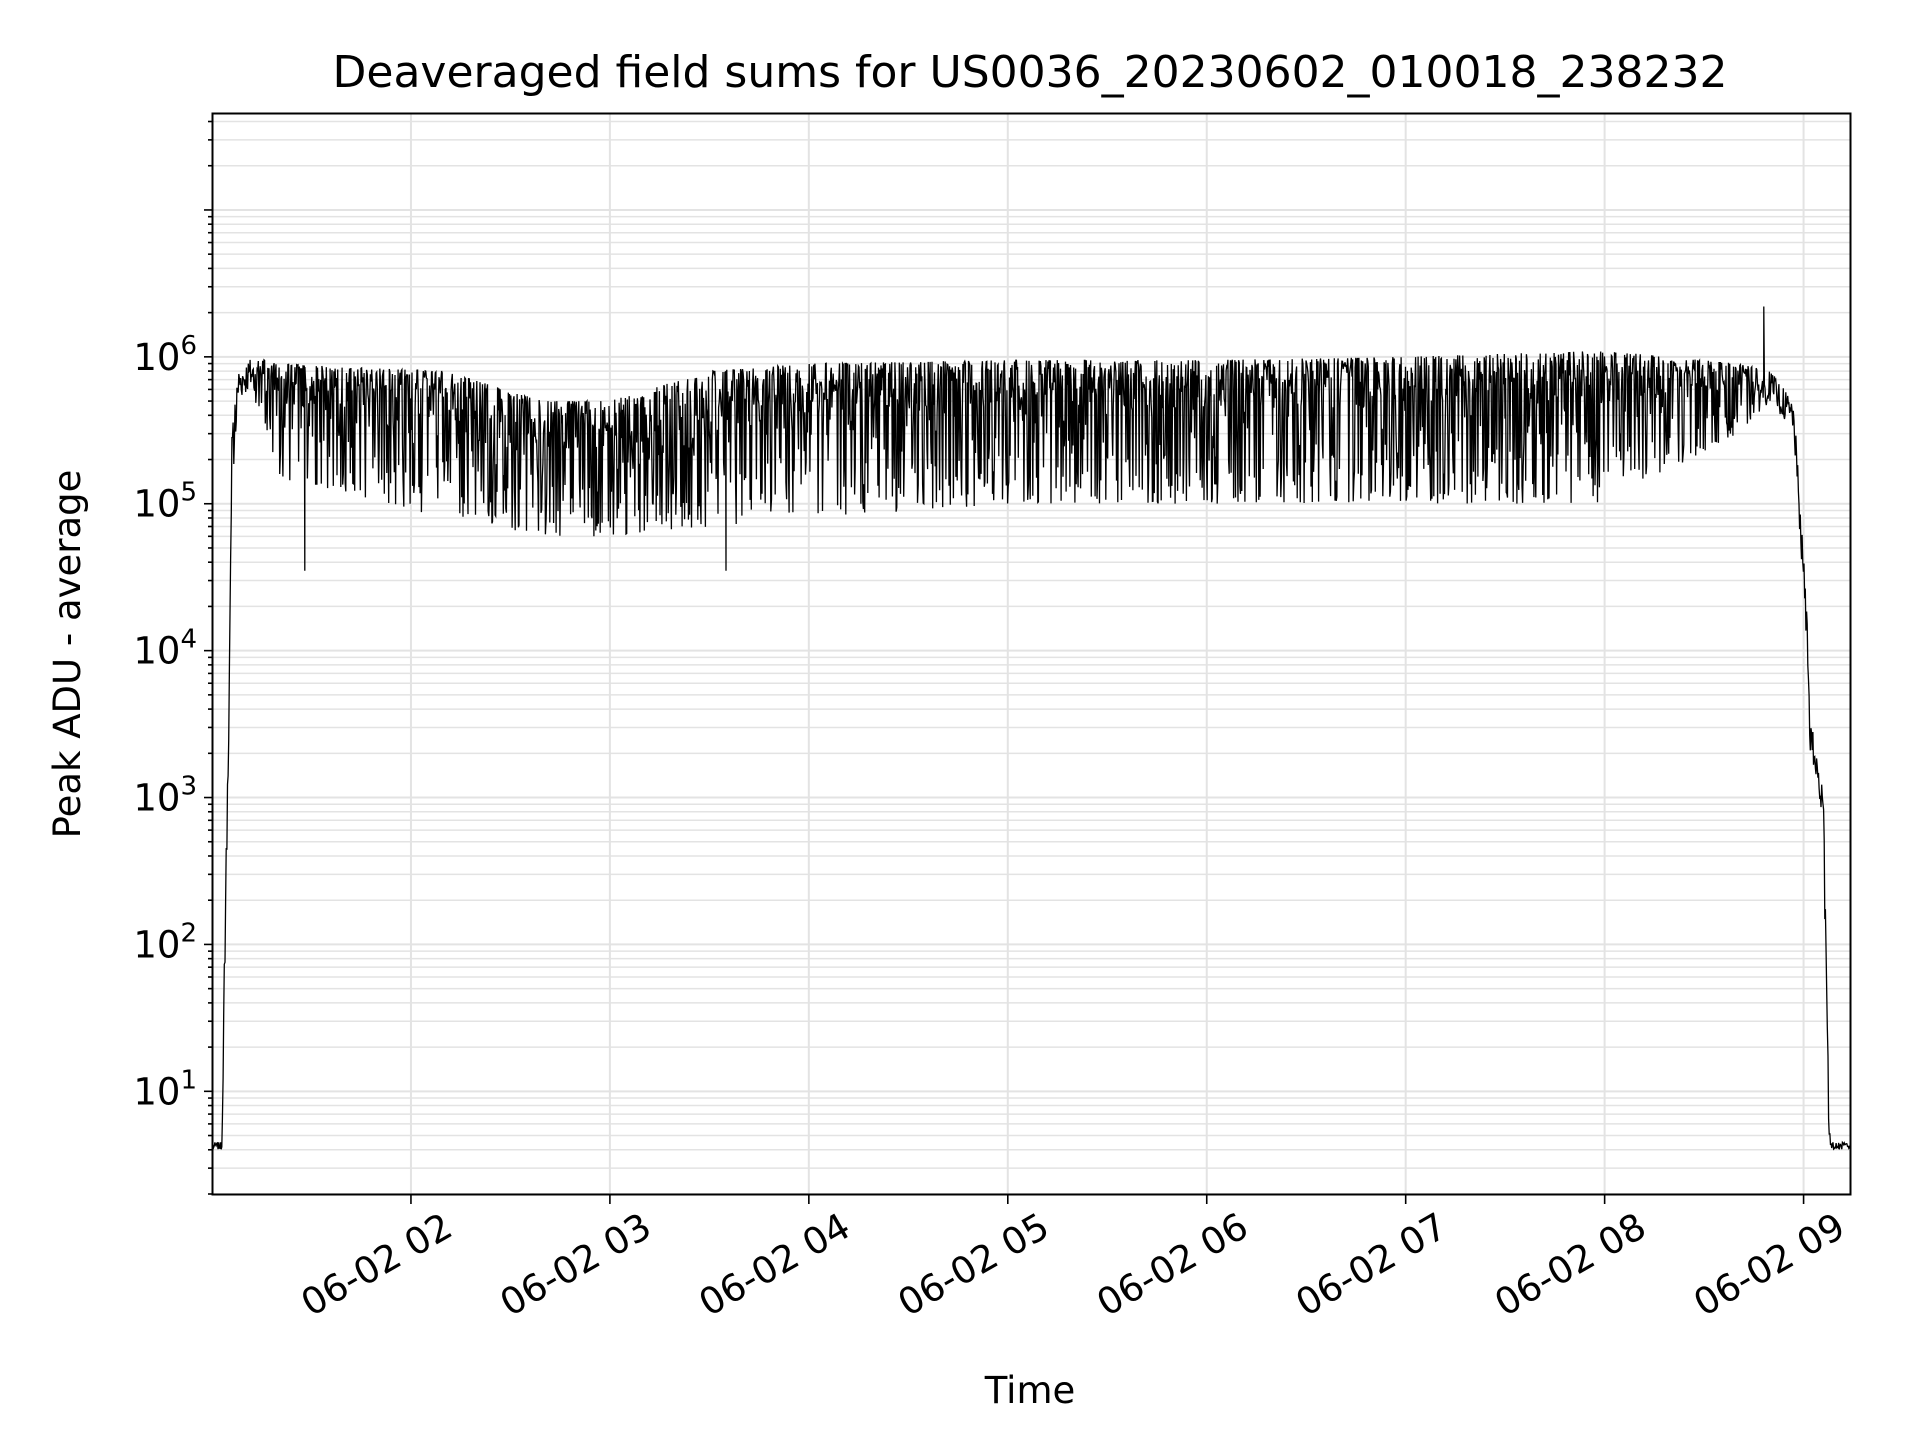 The width and height of the screenshot is (1920, 1440). Describe the element at coordinates (165, 502) in the screenshot. I see `y-tick-label: 105` at that location.